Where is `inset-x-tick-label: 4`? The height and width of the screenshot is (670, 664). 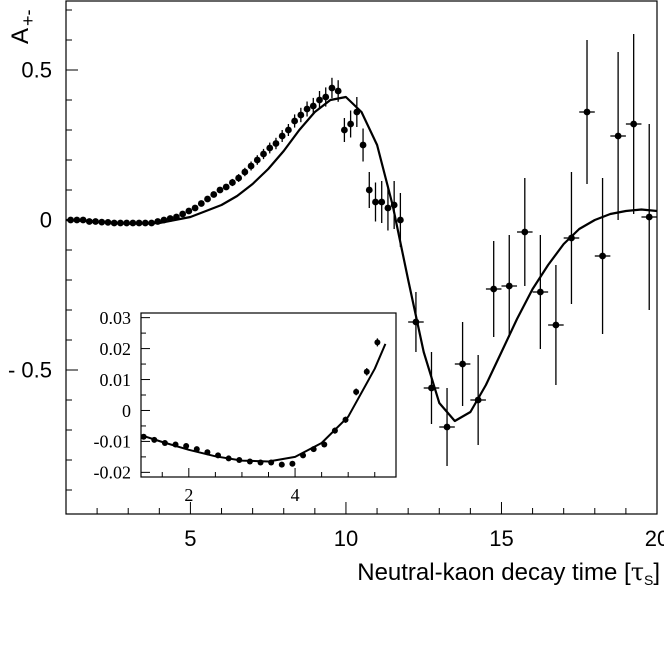
inset-x-tick-label: 4 is located at coordinates (295, 495).